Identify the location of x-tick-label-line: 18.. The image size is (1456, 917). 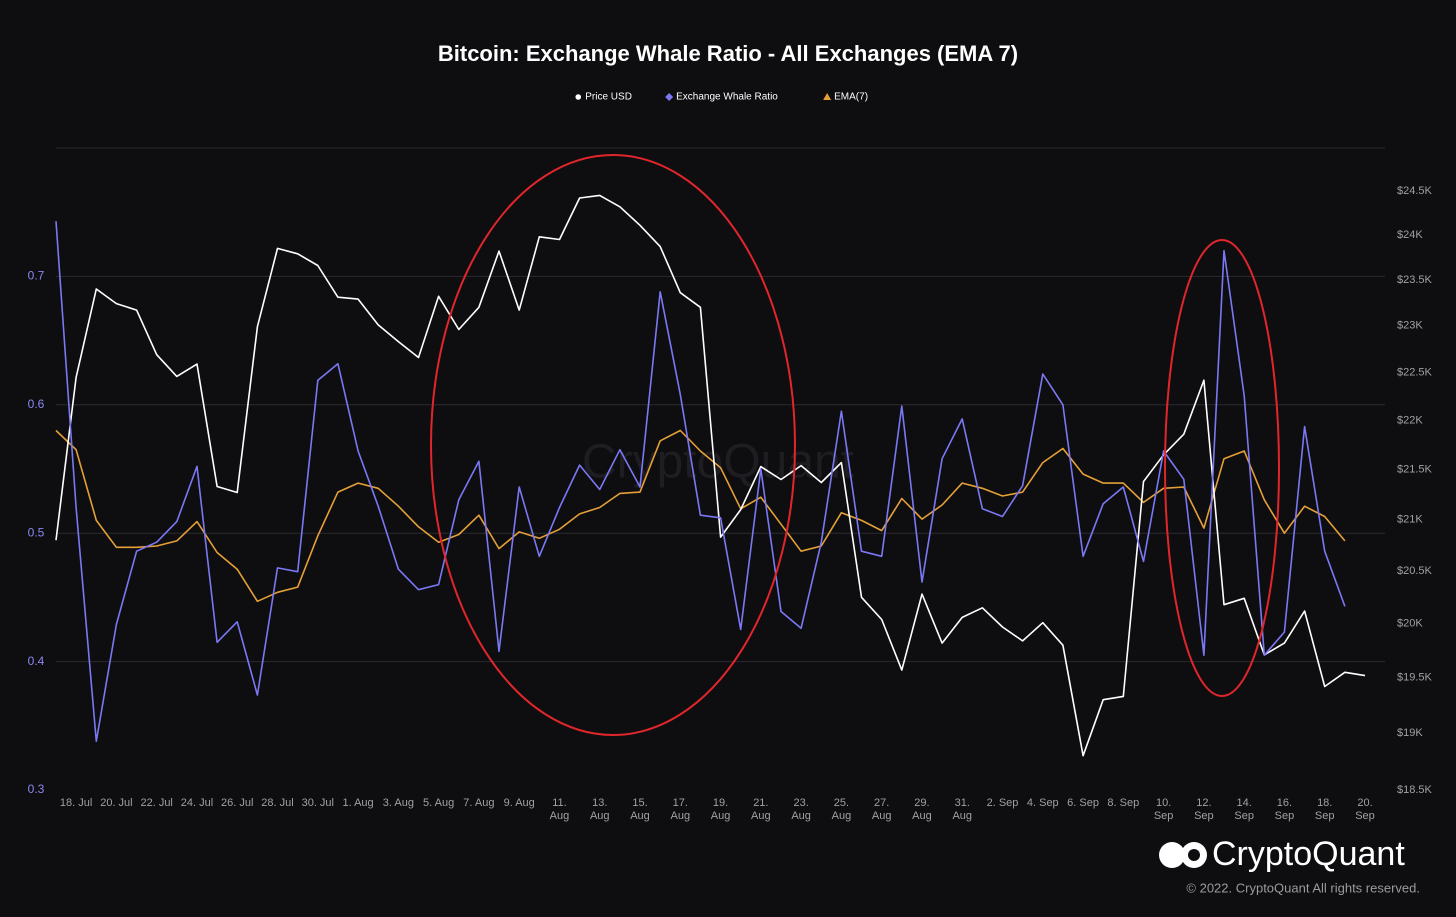
(1324, 803).